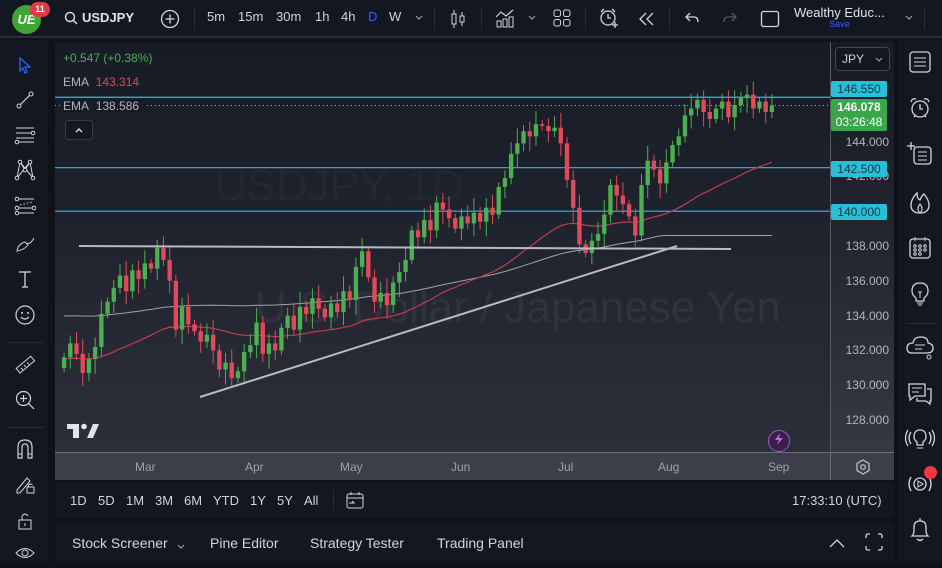  What do you see at coordinates (216, 16) in the screenshot?
I see `interval-5m: 5m` at bounding box center [216, 16].